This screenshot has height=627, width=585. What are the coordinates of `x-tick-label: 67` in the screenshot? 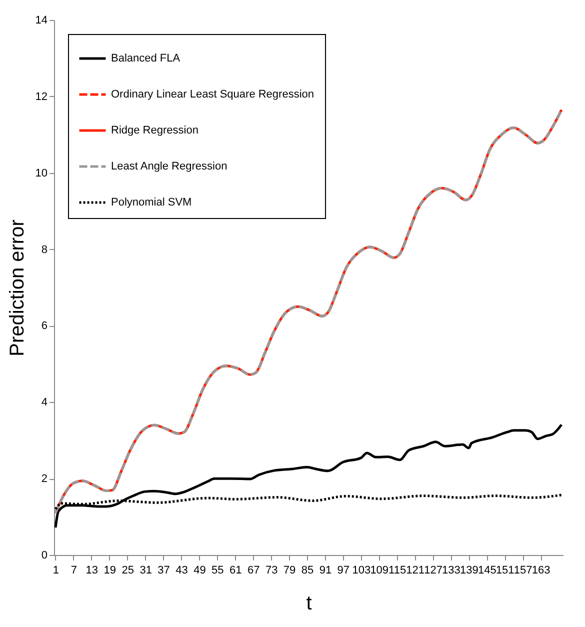 It's located at (253, 570).